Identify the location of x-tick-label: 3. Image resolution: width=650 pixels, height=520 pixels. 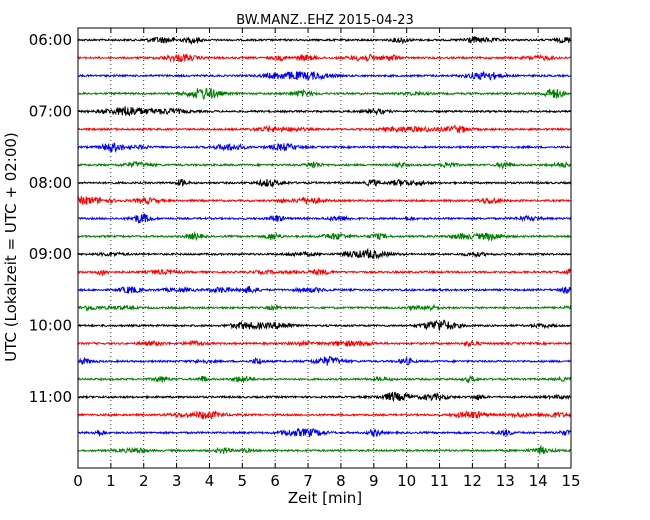
(177, 481).